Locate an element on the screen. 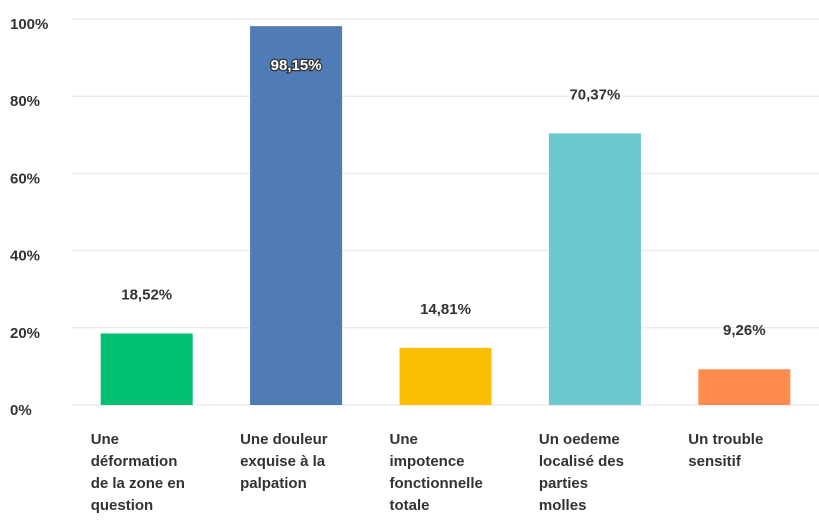 The image size is (819, 529). x-tick-label: Un trouble sensitif is located at coordinates (725, 450).